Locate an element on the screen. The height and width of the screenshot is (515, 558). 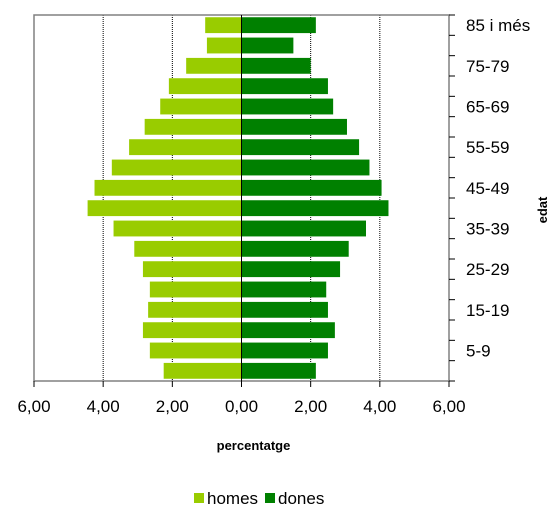
y-tick-label: 65-69 is located at coordinates (487, 107).